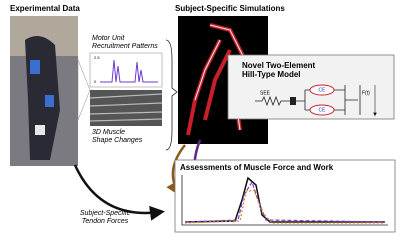 The height and width of the screenshot is (250, 400). Describe the element at coordinates (105, 221) in the screenshot. I see `label: Tendon Forces` at that location.